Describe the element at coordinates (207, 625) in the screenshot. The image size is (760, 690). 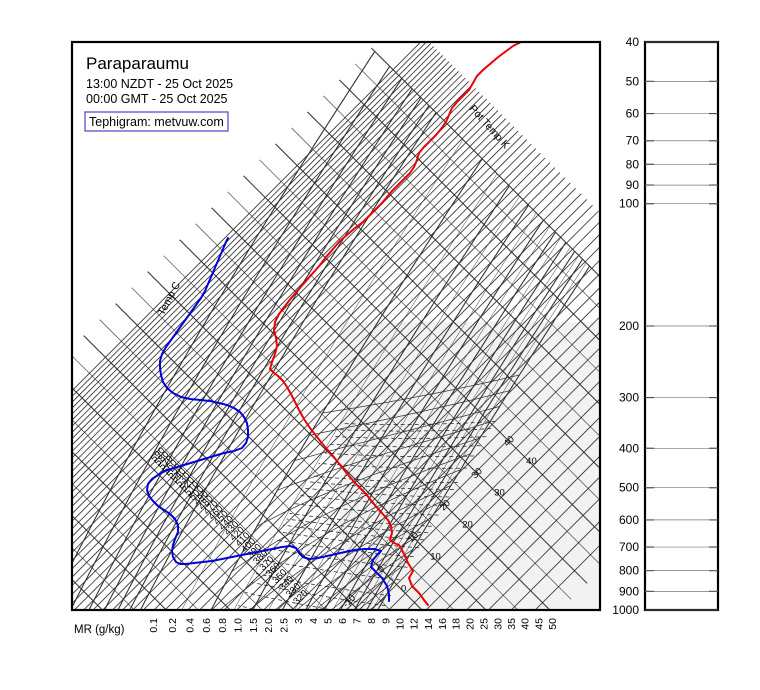
I see `mixing-ratio-tick-label: 0.6` at that location.